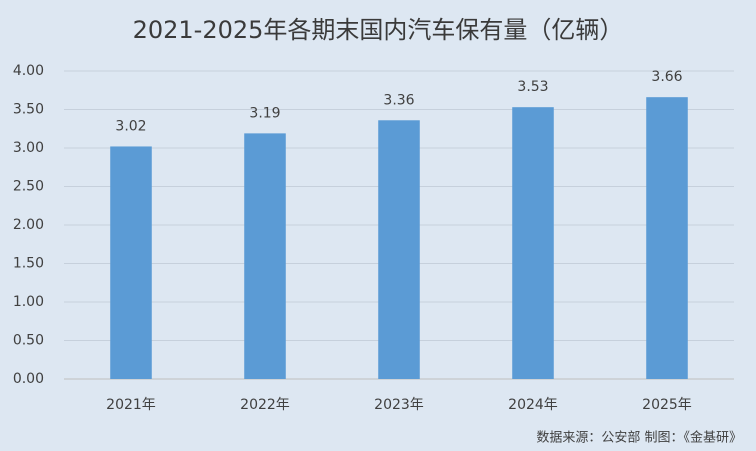 The image size is (756, 451). I want to click on y-tick-label: 4.00, so click(28, 71).